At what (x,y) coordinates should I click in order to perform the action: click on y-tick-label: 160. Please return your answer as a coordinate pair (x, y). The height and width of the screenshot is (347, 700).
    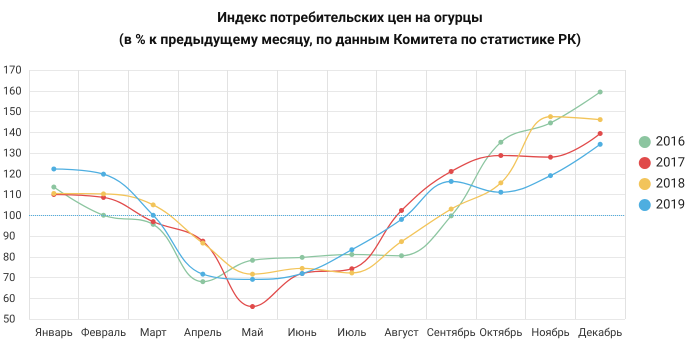
    Looking at the image, I should click on (12, 91).